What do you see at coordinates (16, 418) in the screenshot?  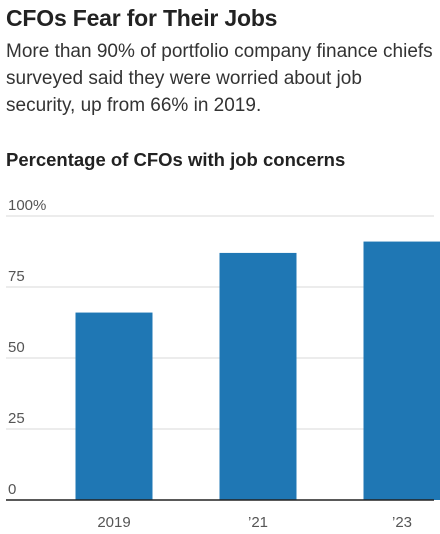 I see `y-tick-label: 25` at bounding box center [16, 418].